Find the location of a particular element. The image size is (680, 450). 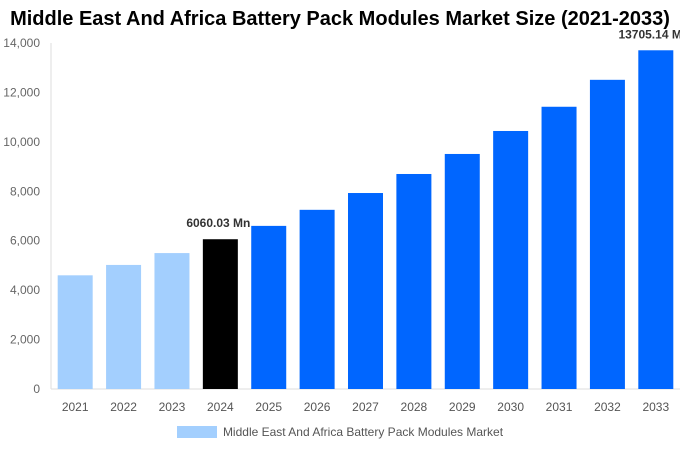

y-tick-label: 2,000 is located at coordinates (25, 340).